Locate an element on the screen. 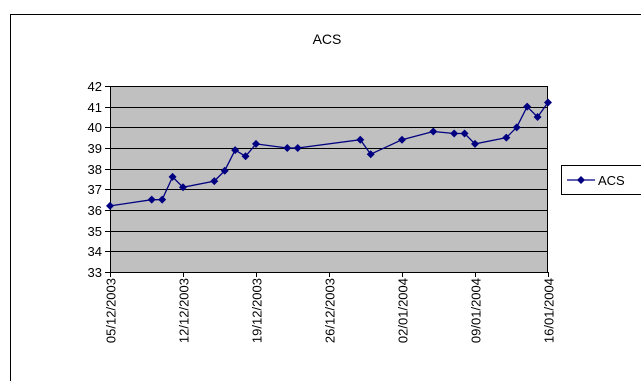 The image size is (641, 381). x-tick-label: 09/01/2004 is located at coordinates (476, 310).